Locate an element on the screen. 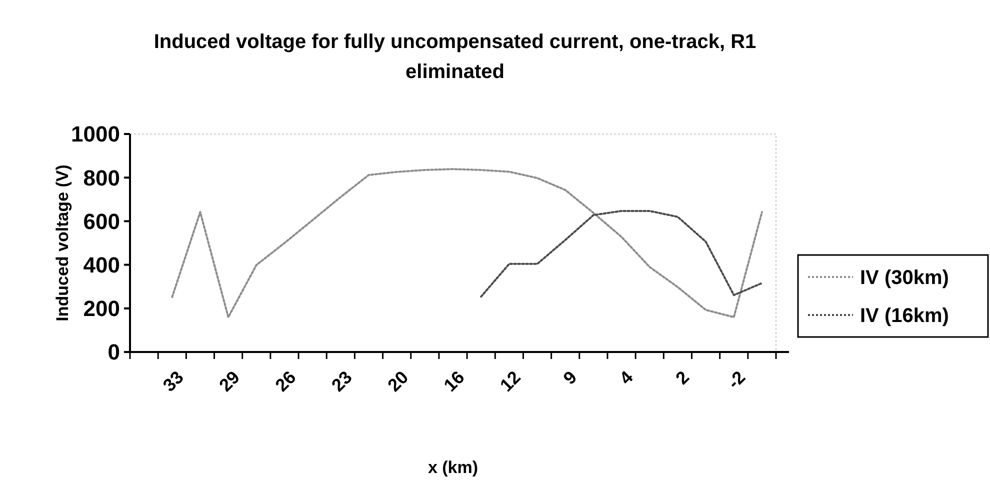 The width and height of the screenshot is (990, 493). line-series is located at coordinates (621, 254).